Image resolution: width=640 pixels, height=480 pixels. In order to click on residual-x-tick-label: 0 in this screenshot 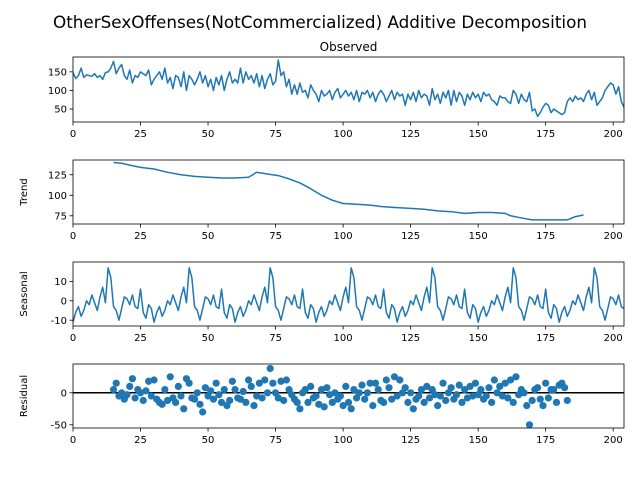, I will do `click(73, 440)`.